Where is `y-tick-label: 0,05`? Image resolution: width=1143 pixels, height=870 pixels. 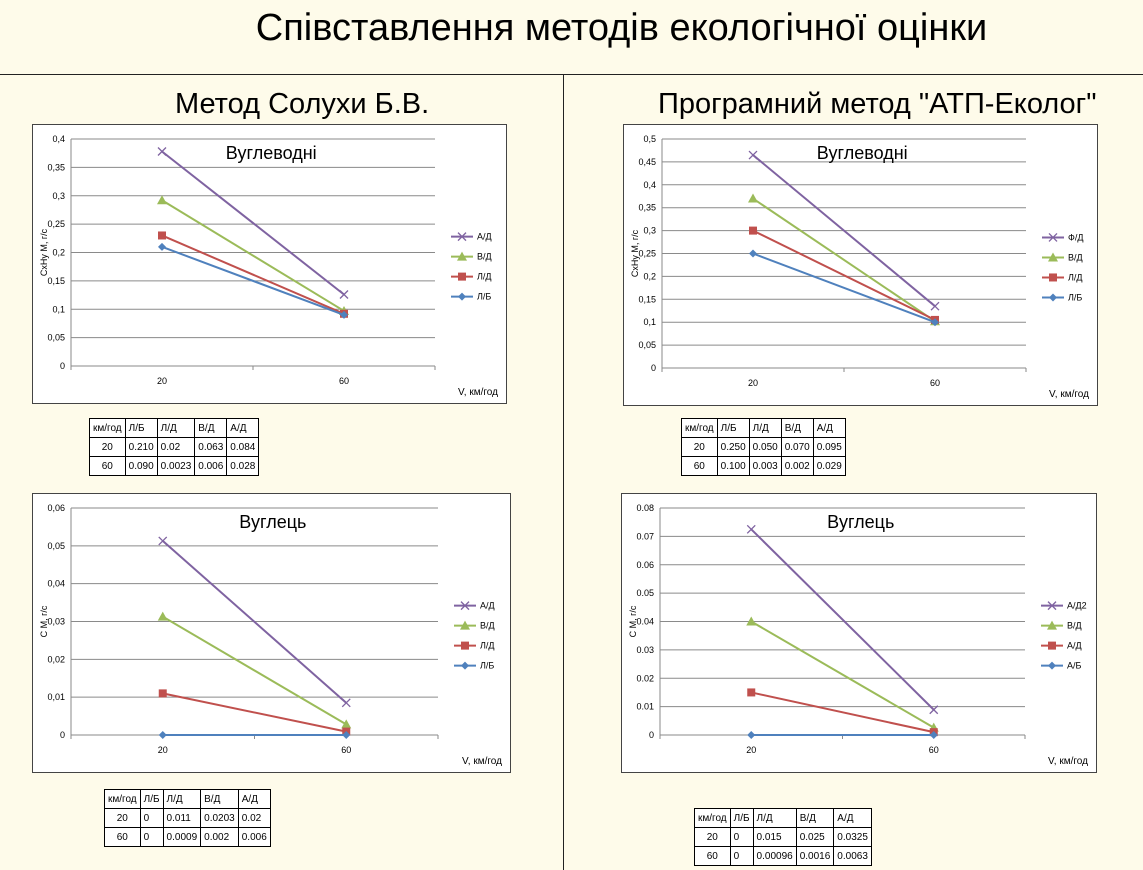 y-tick-label: 0,05 is located at coordinates (56, 338).